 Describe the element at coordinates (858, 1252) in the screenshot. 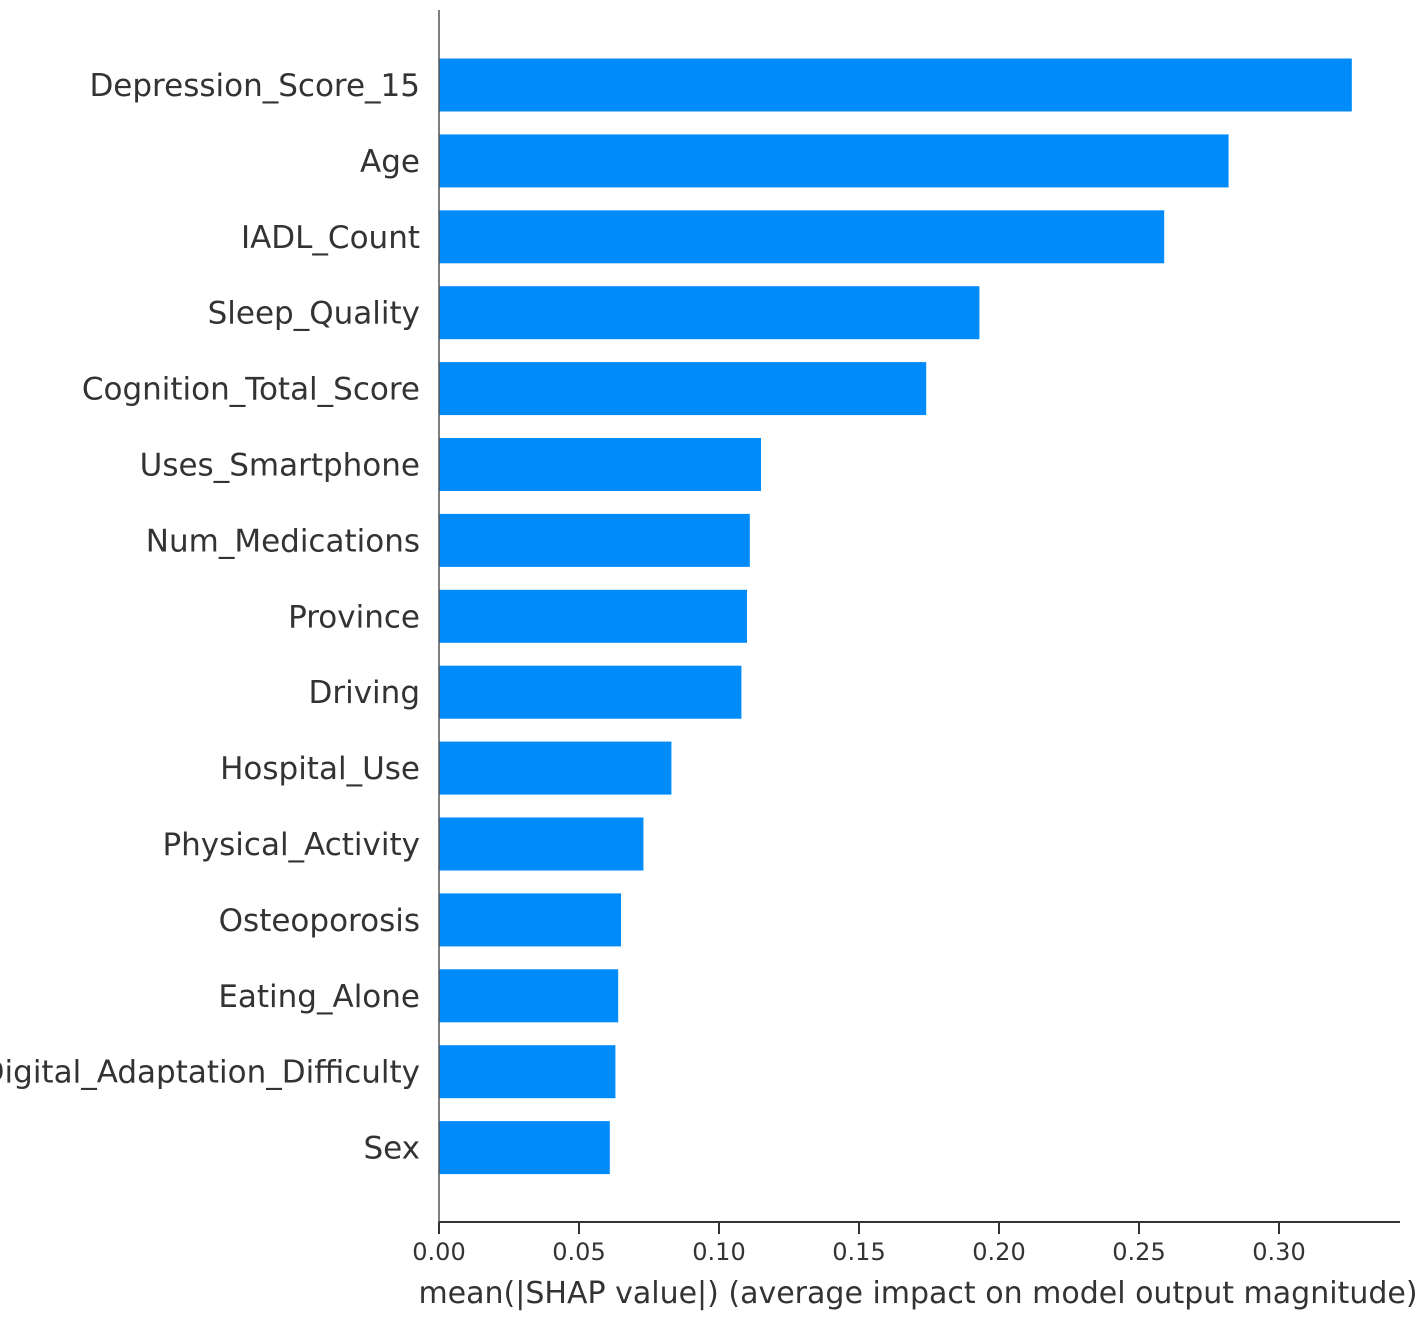

I see `x-tick-label: 0.15` at that location.